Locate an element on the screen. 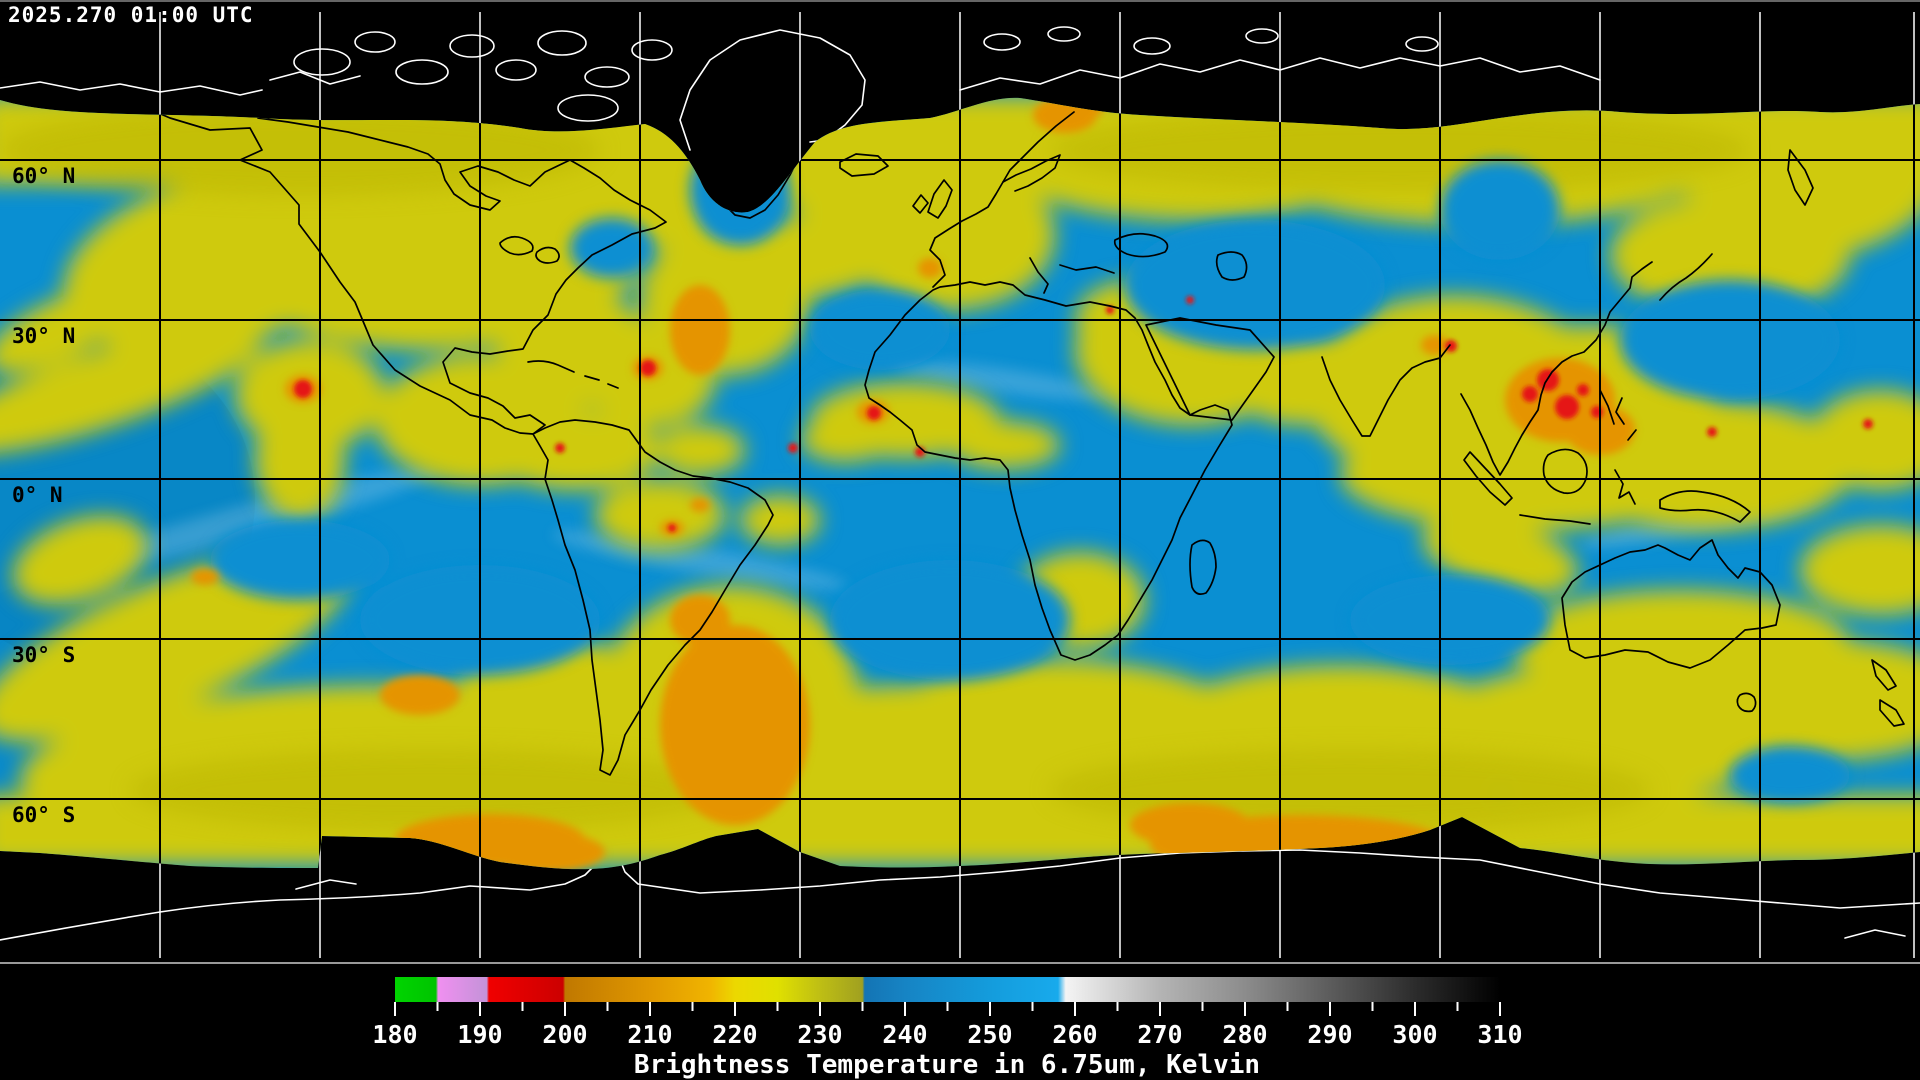 The height and width of the screenshot is (1080, 1920). tick-180: 180 is located at coordinates (394, 1034).